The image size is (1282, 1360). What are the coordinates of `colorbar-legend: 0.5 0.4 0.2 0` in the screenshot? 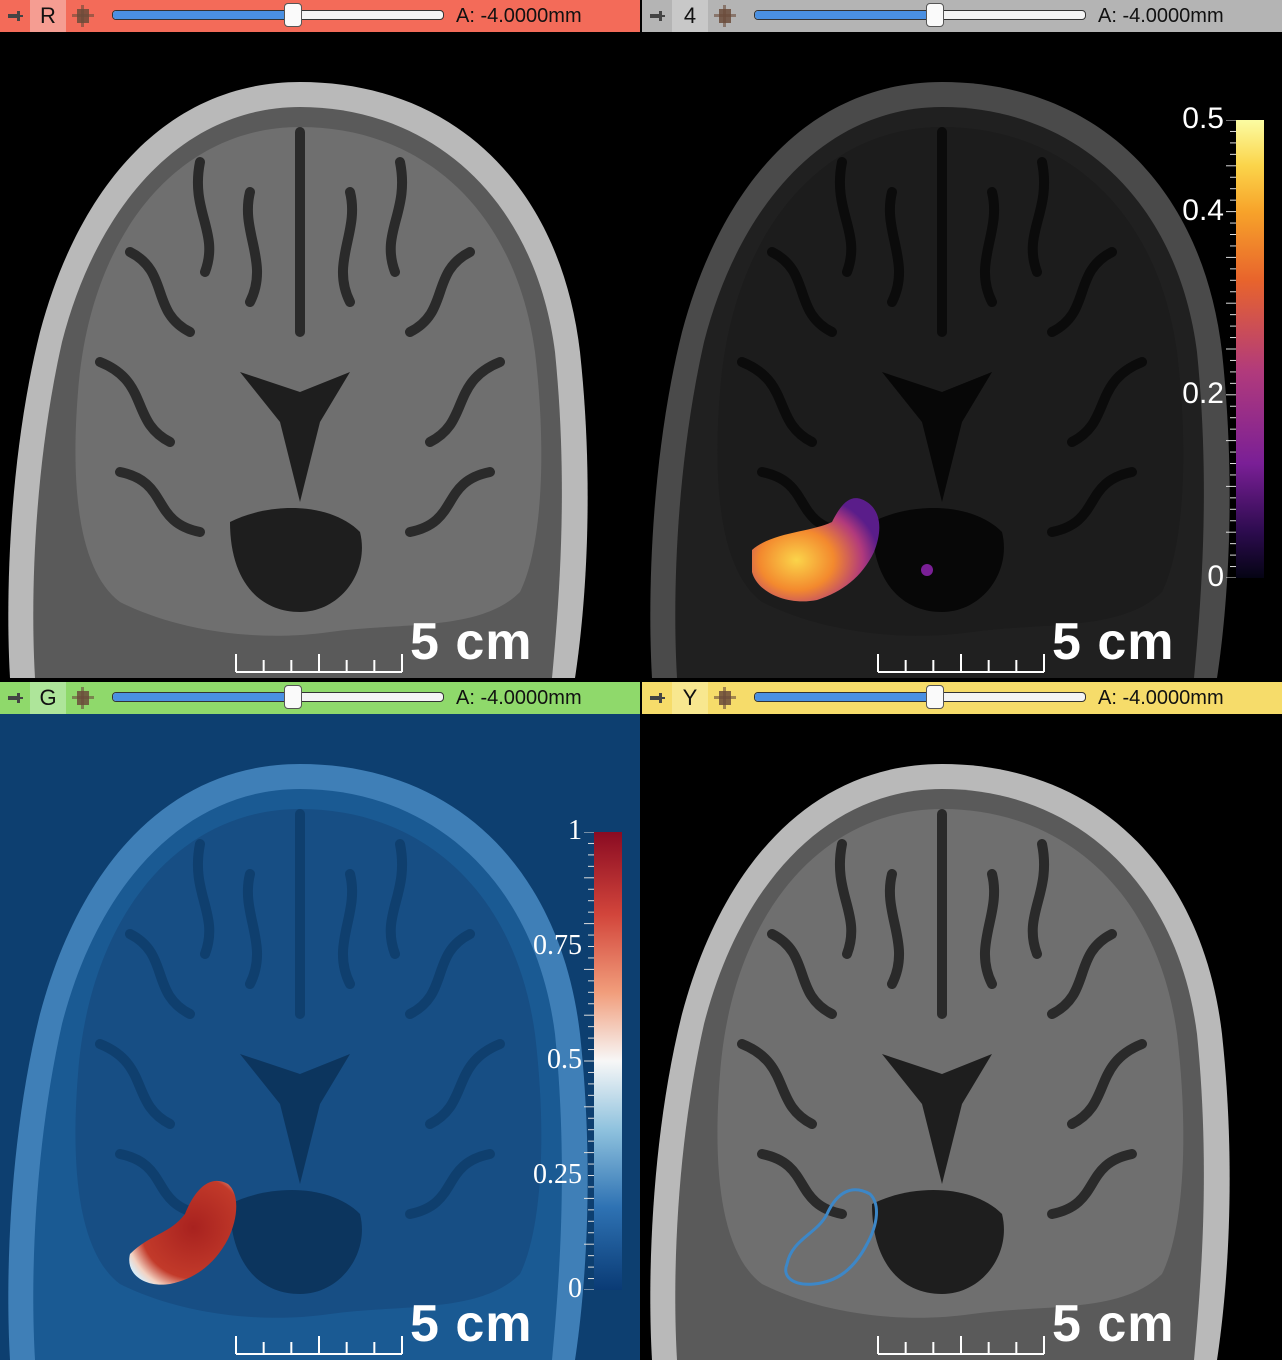 It's located at (1224, 347).